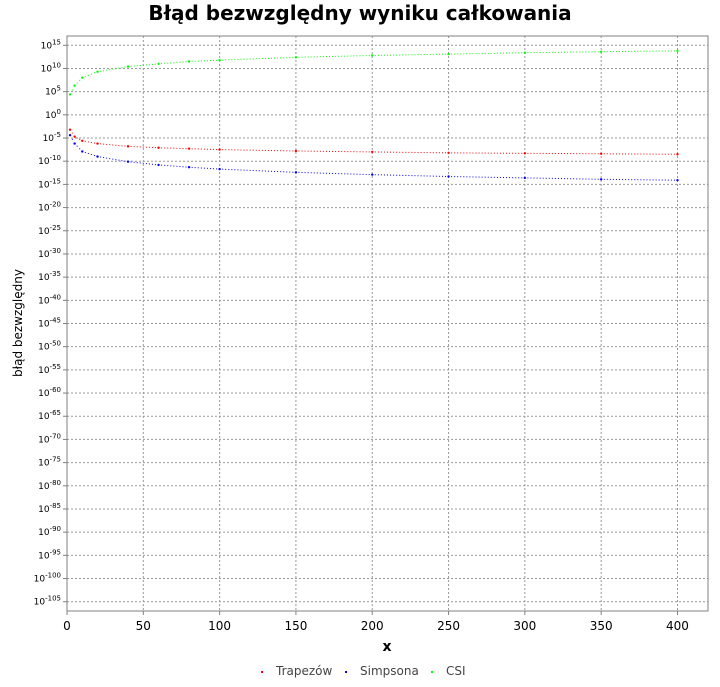 The width and height of the screenshot is (720, 687). I want to click on y-tick-label: 10⁵, so click(53, 91).